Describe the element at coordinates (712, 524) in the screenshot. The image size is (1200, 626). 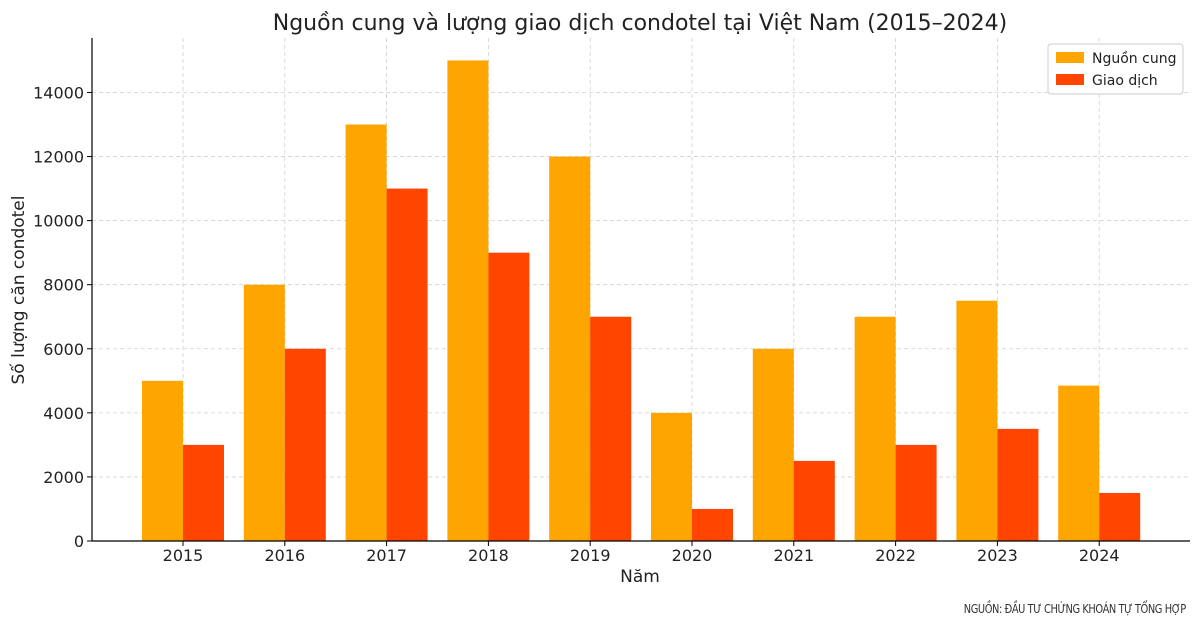
I see `bar-transactions-2020` at that location.